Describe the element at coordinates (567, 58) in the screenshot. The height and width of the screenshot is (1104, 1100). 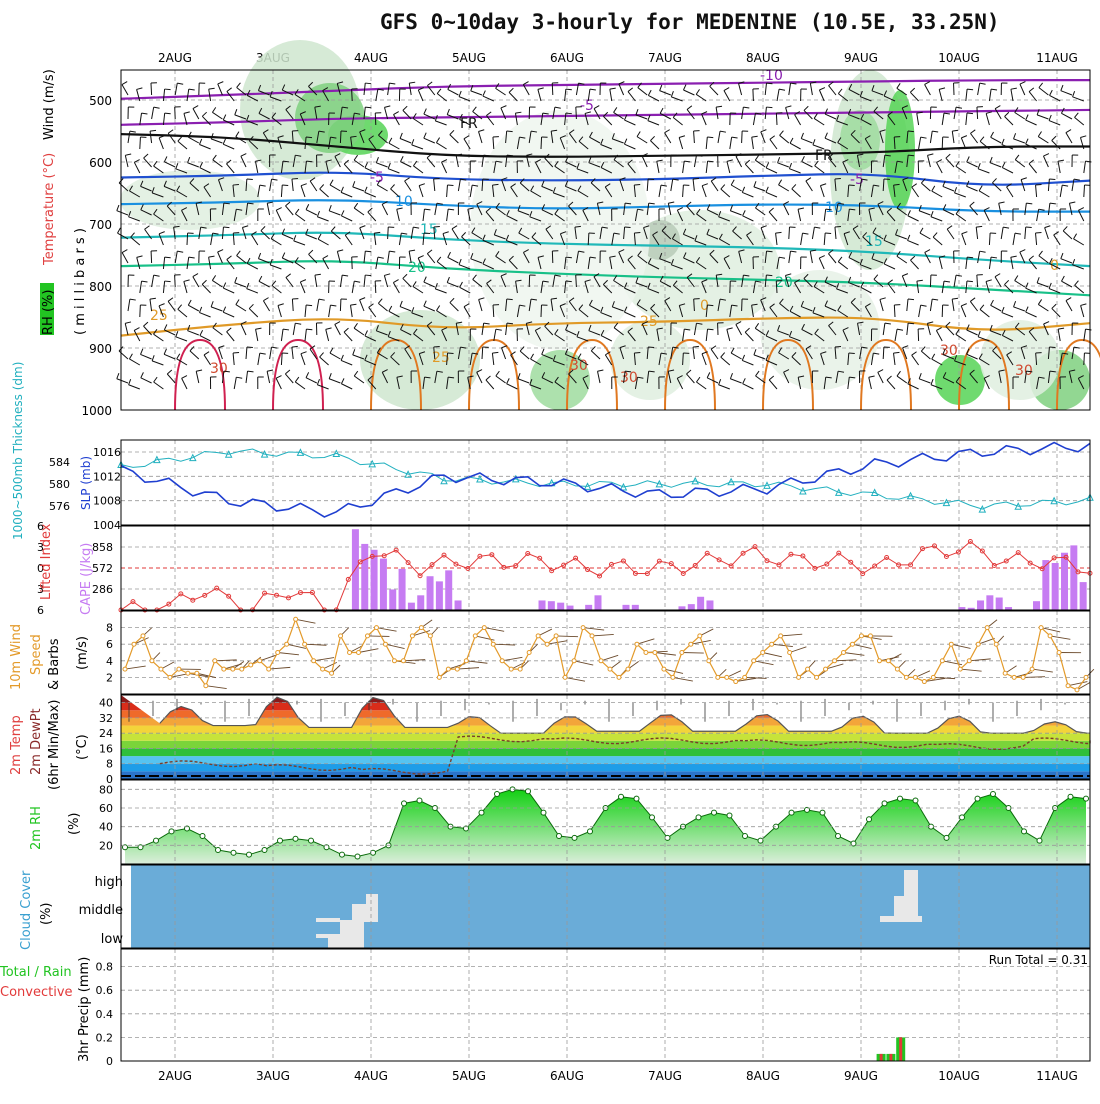
I see `date-label-top: 6AUG` at that location.